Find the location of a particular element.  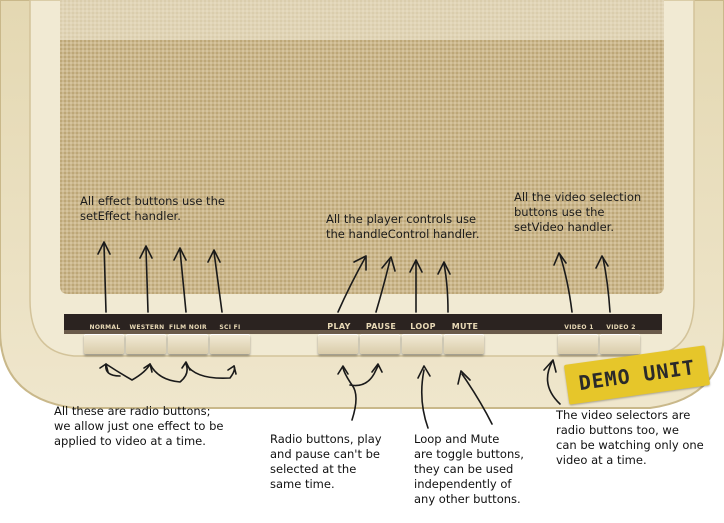

effect-label-film-noir: FILM NOIR is located at coordinates (188, 327).